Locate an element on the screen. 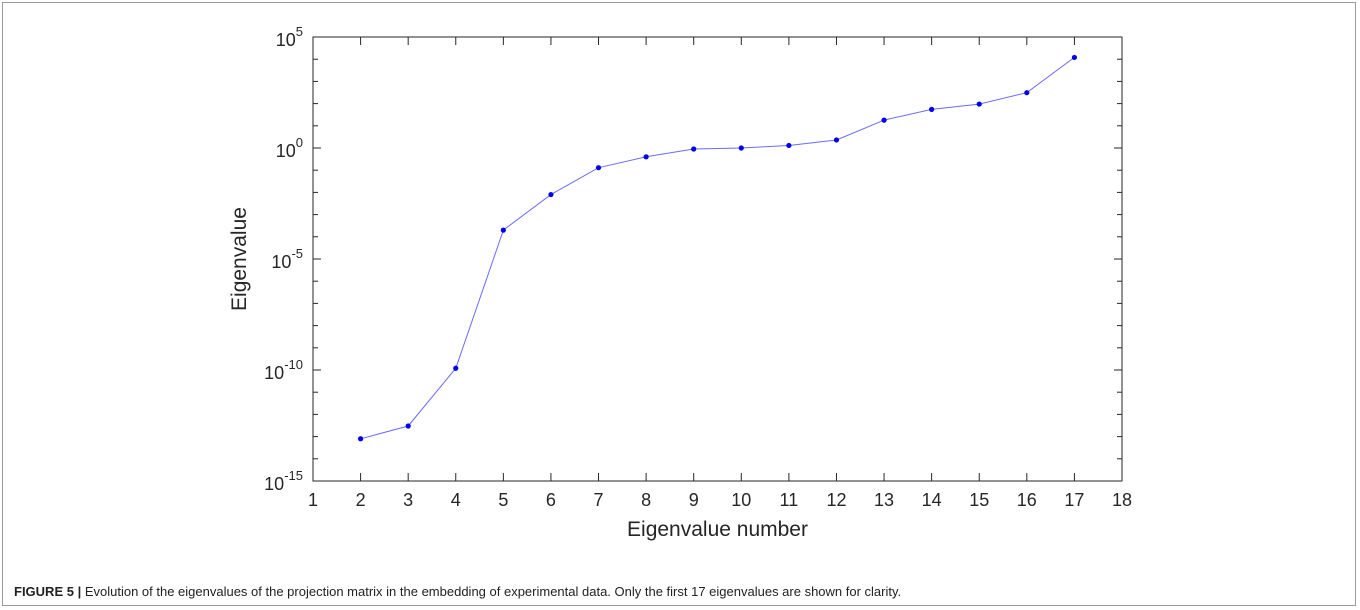 This screenshot has width=1360, height=610. y-tick-label: 10⁻¹⁵ is located at coordinates (283, 481).